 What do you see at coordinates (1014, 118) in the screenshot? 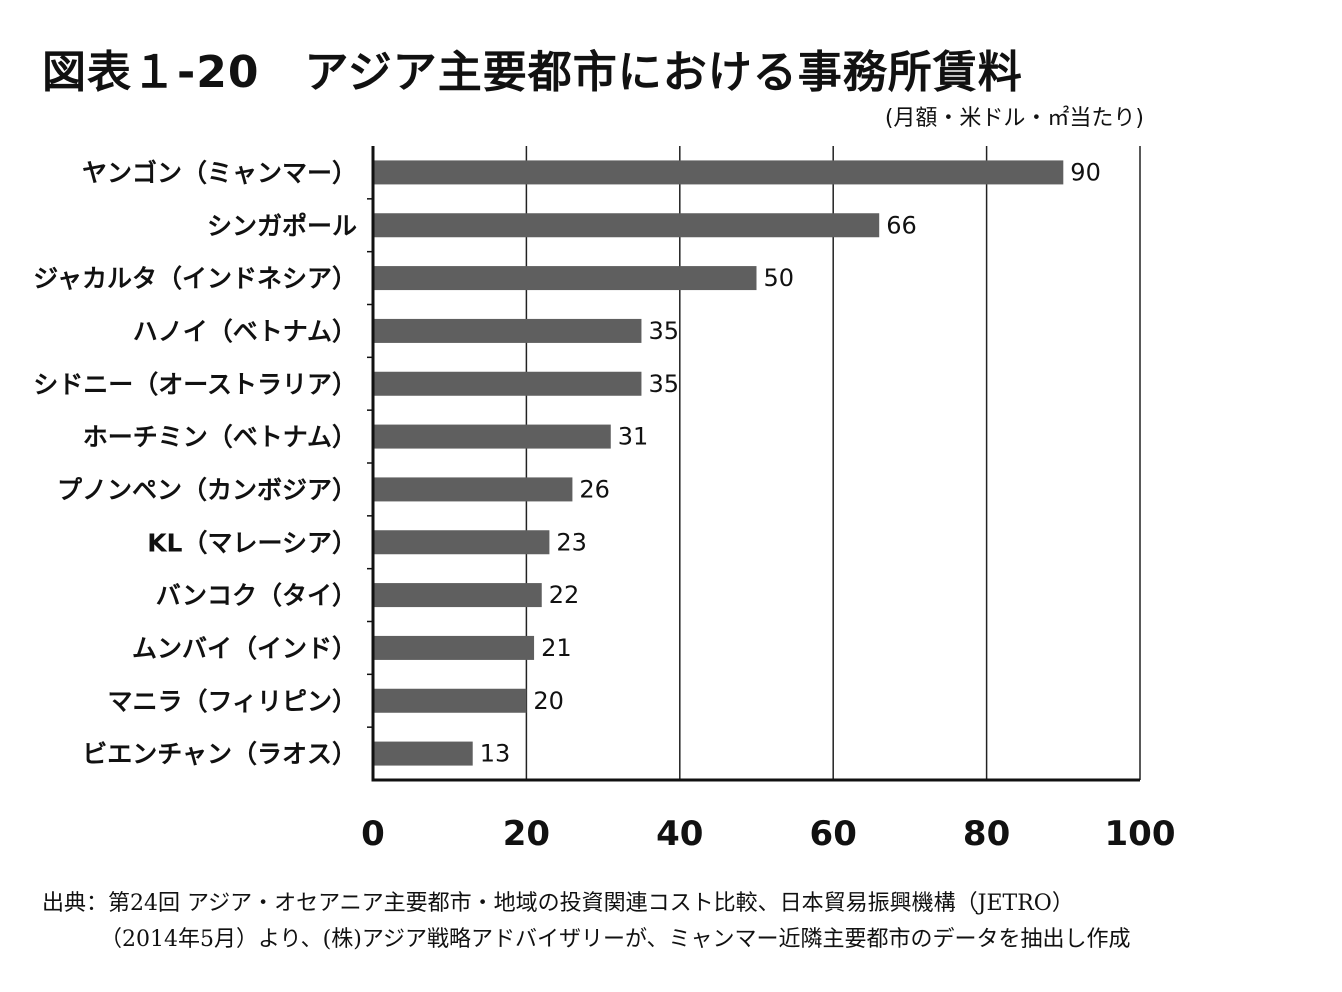
I see `unit-note: (月額・米ドル・㎡当たり)` at bounding box center [1014, 118].